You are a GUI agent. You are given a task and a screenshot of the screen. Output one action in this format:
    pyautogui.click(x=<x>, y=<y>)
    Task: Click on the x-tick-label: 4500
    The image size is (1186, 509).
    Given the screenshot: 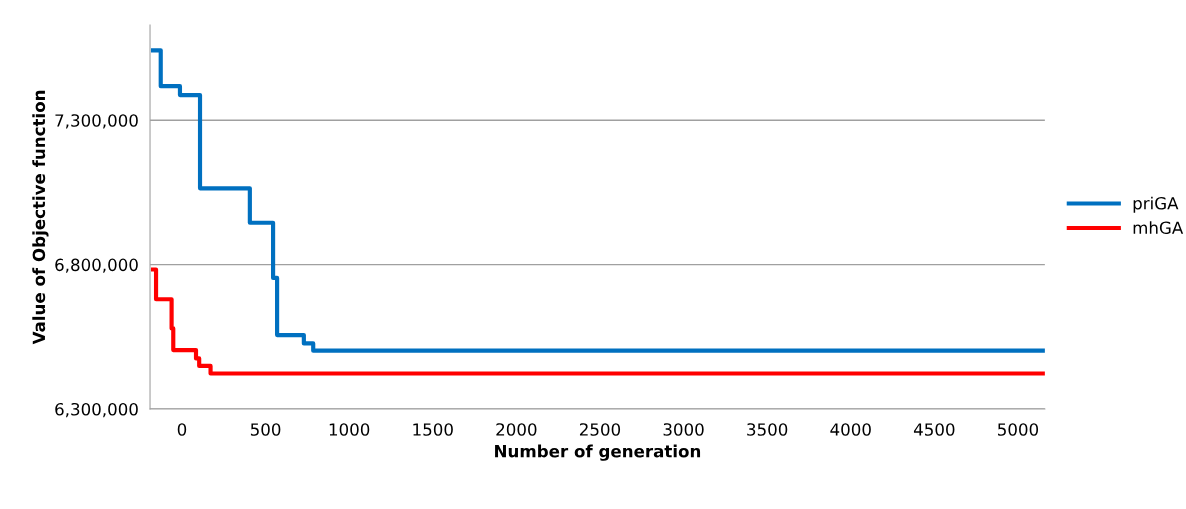 What is the action you would take?
    pyautogui.click(x=934, y=429)
    